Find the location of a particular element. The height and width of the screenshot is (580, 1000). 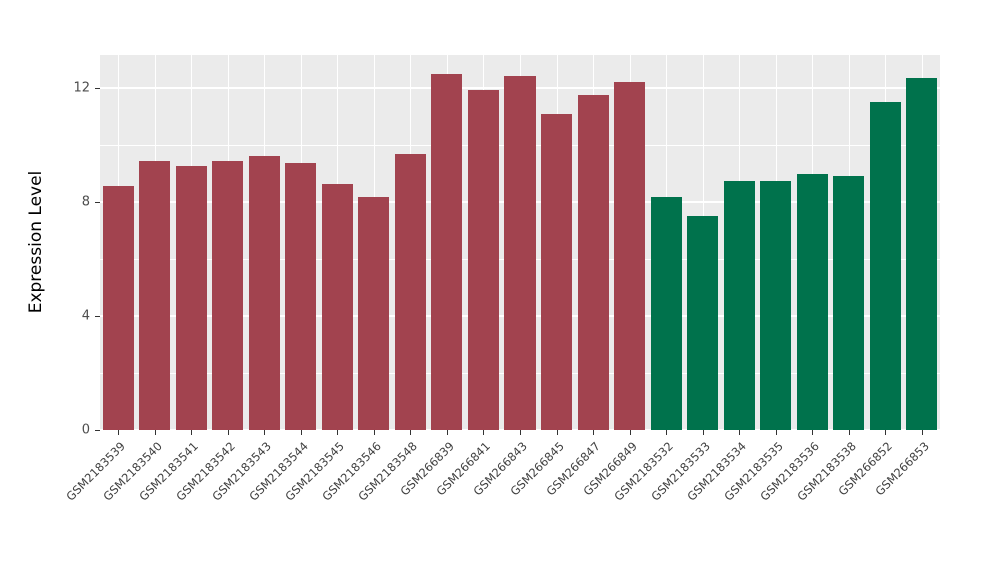

bar-GSM2183540 is located at coordinates (155, 295).